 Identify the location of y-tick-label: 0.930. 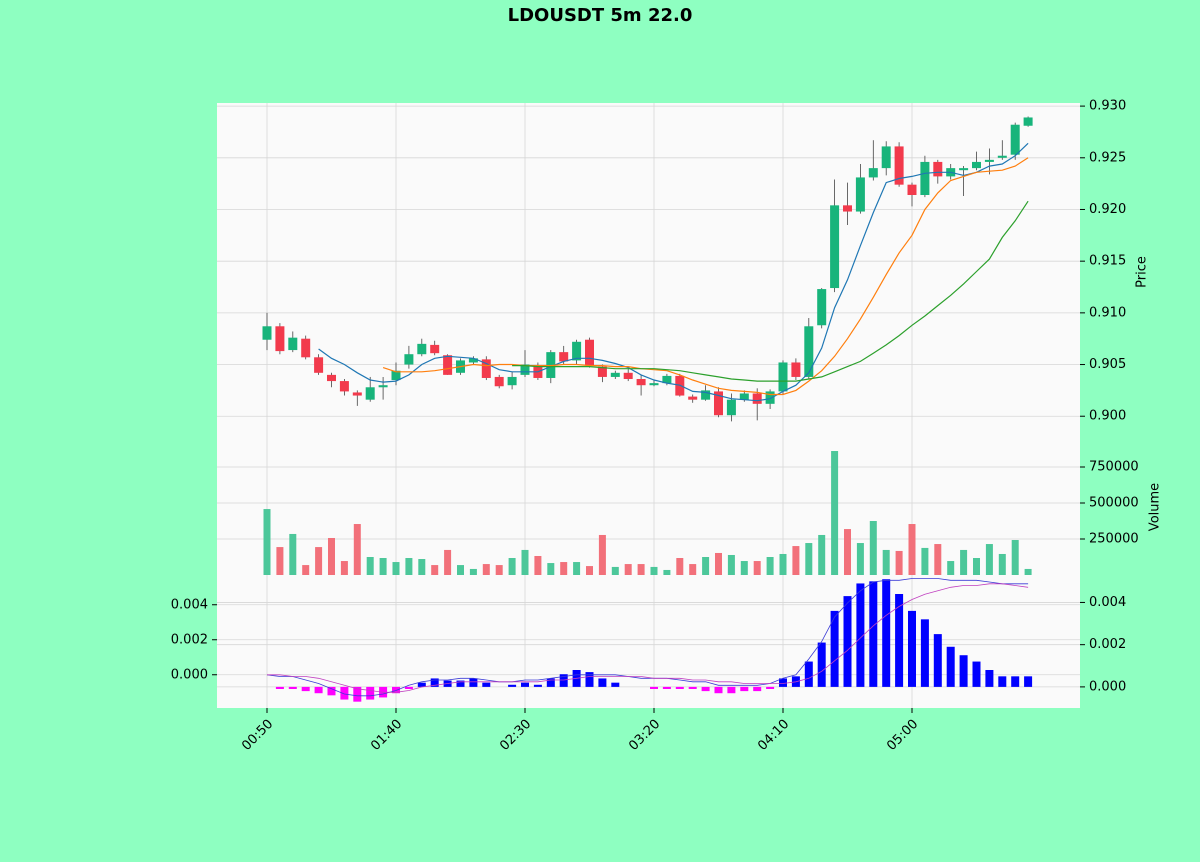
(1107, 106).